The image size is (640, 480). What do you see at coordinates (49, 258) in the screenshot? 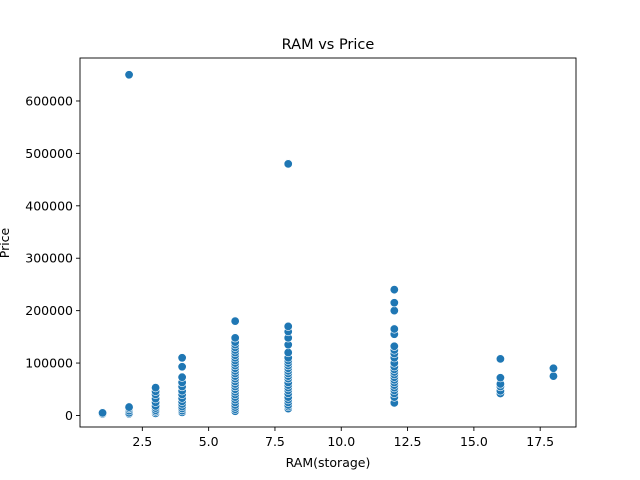
I see `y-tick-label: 300000` at bounding box center [49, 258].